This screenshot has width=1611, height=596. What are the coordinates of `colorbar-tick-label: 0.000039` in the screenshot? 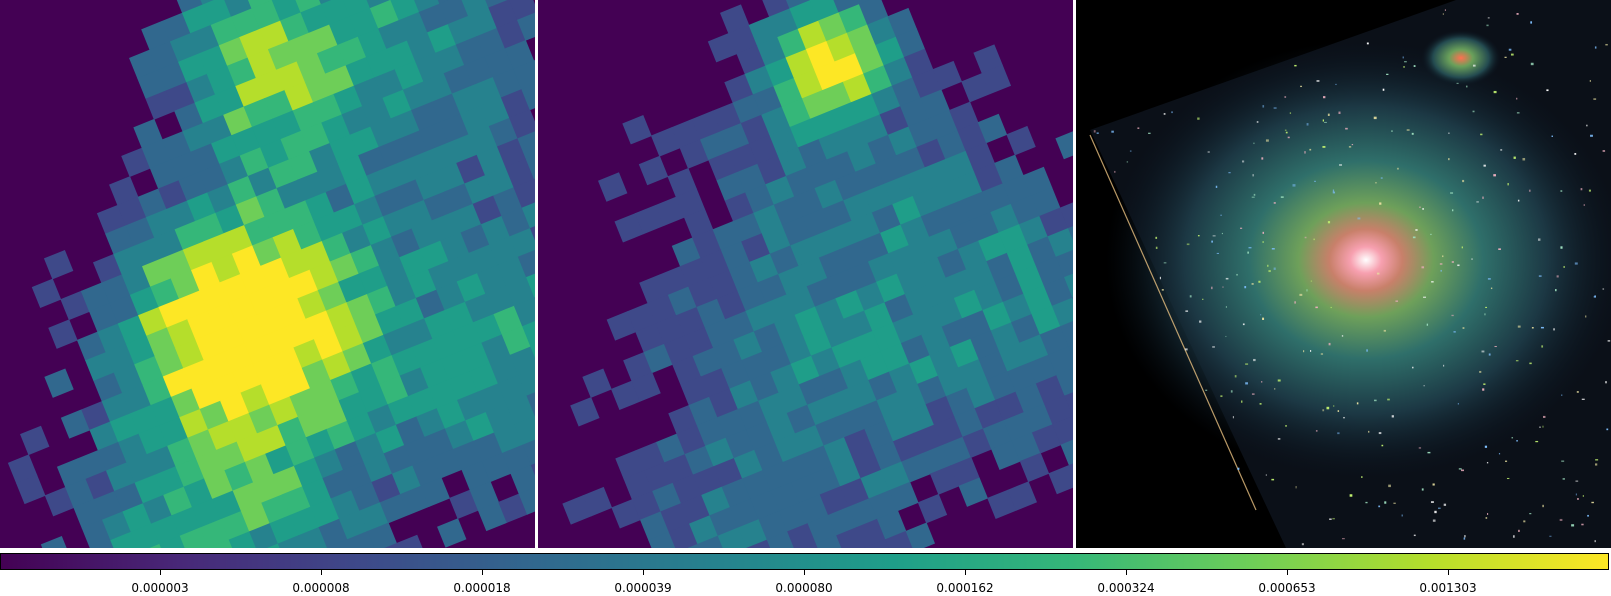 It's located at (643, 588).